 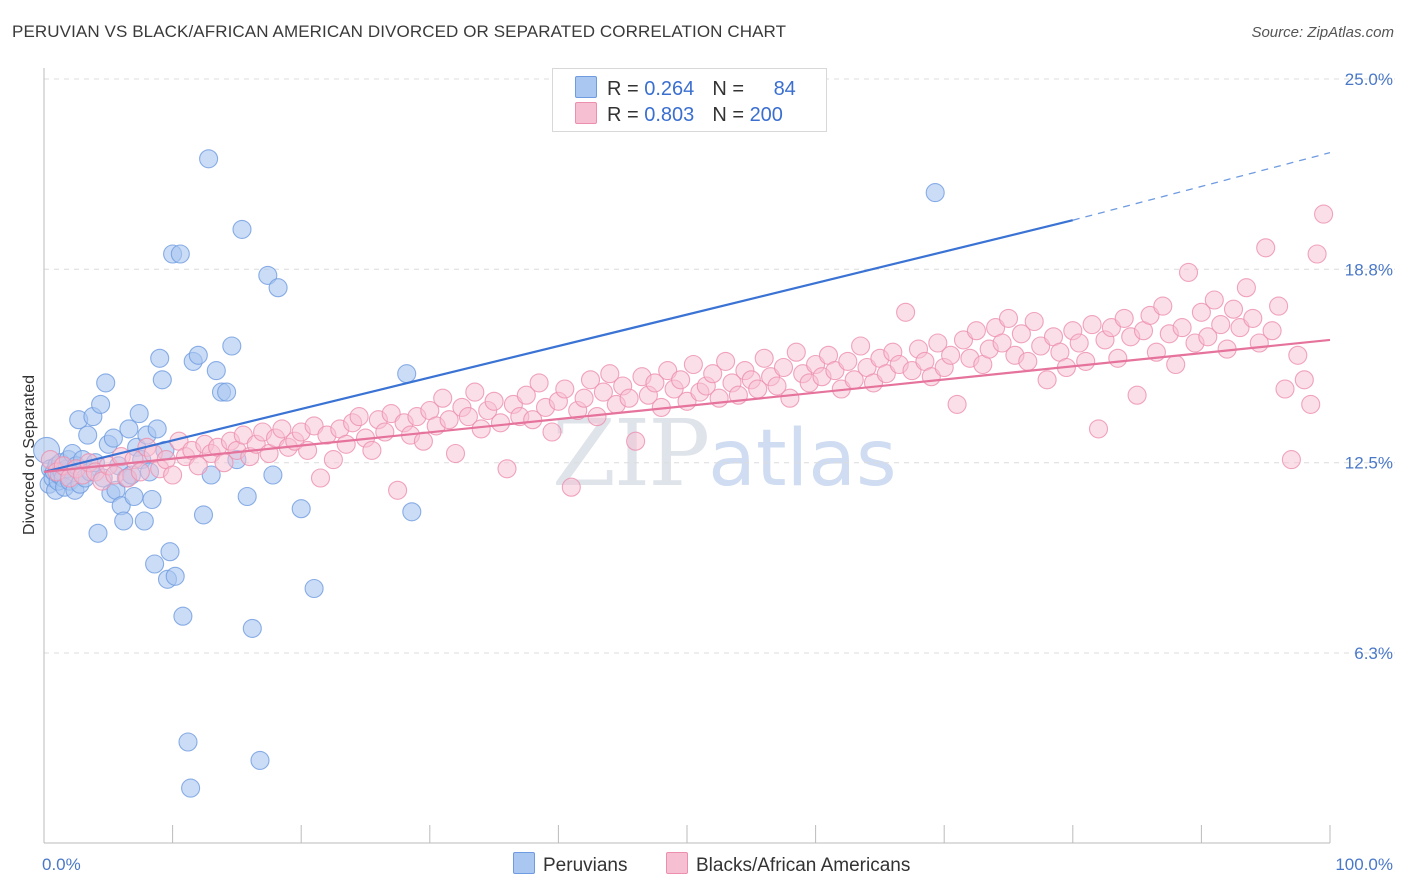 What do you see at coordinates (687, 405) in the screenshot?
I see `trend-line-black-african-american` at bounding box center [687, 405].